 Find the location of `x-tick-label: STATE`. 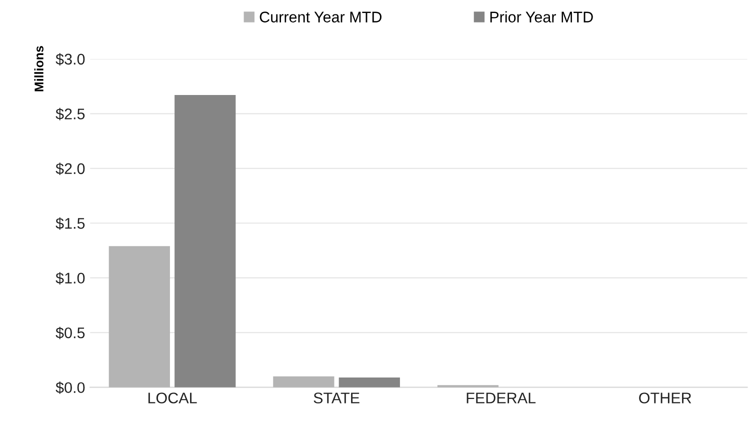

x-tick-label: STATE is located at coordinates (337, 398).